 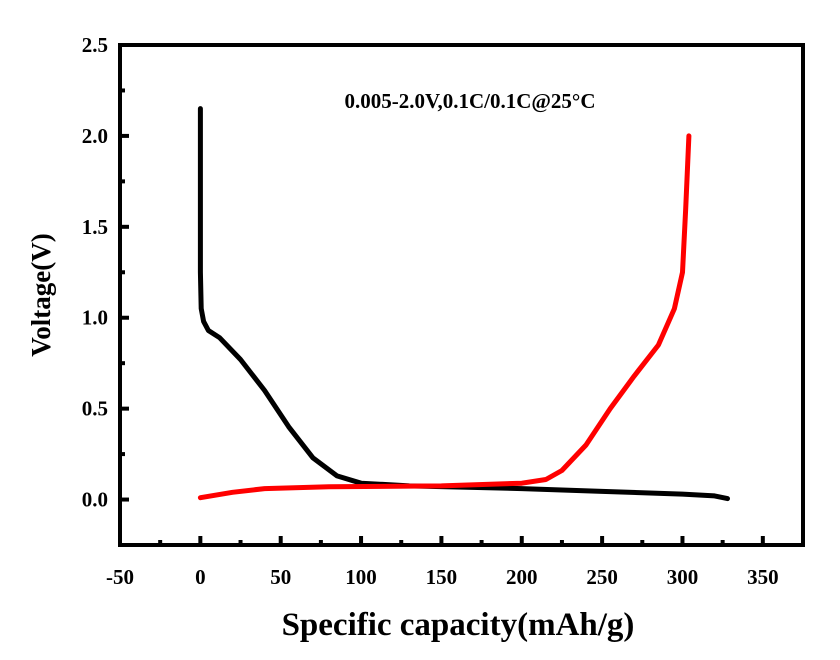 What do you see at coordinates (41, 294) in the screenshot?
I see `y-axis-label: Voltage(V)` at bounding box center [41, 294].